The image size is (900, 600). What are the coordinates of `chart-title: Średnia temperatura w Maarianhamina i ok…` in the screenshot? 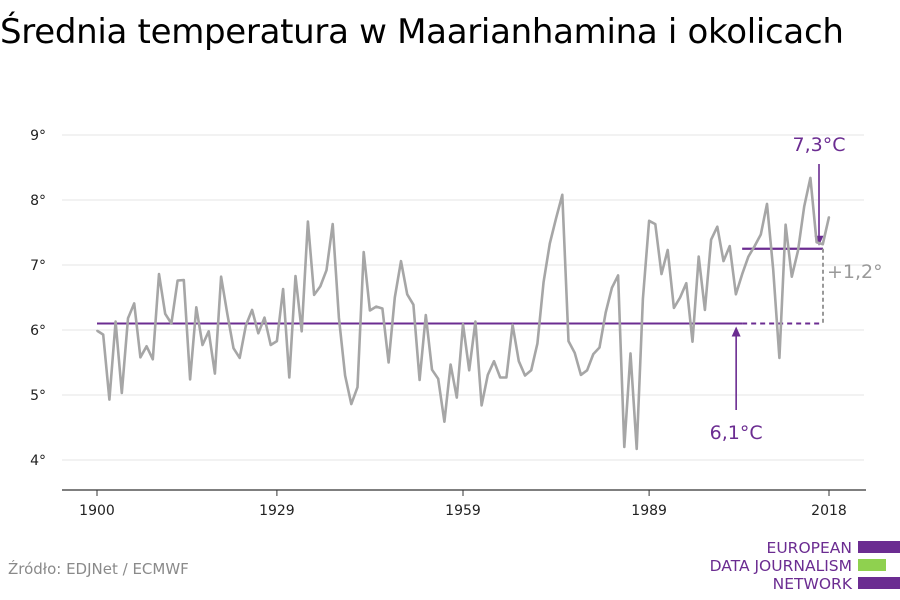 It's located at (422, 32).